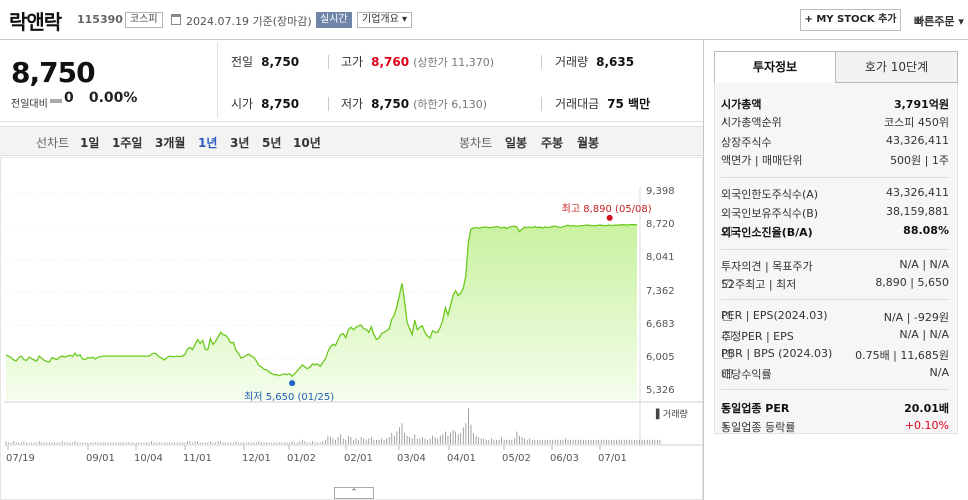 The image size is (968, 500). What do you see at coordinates (939, 372) in the screenshot?
I see `info-value: N/A` at bounding box center [939, 372].